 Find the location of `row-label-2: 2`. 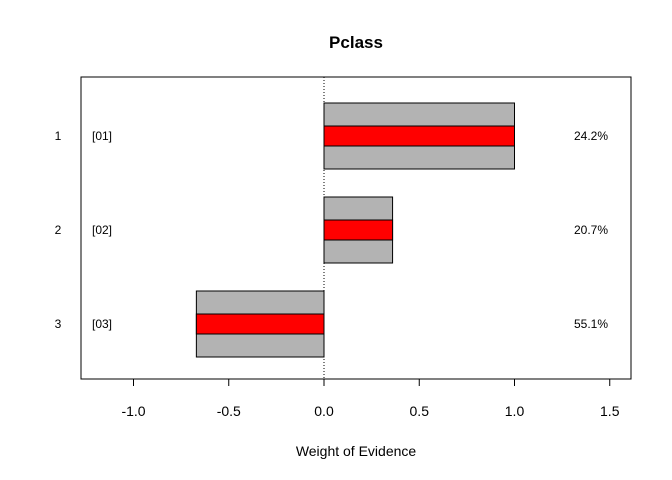

row-label-2: 2 is located at coordinates (58, 230).